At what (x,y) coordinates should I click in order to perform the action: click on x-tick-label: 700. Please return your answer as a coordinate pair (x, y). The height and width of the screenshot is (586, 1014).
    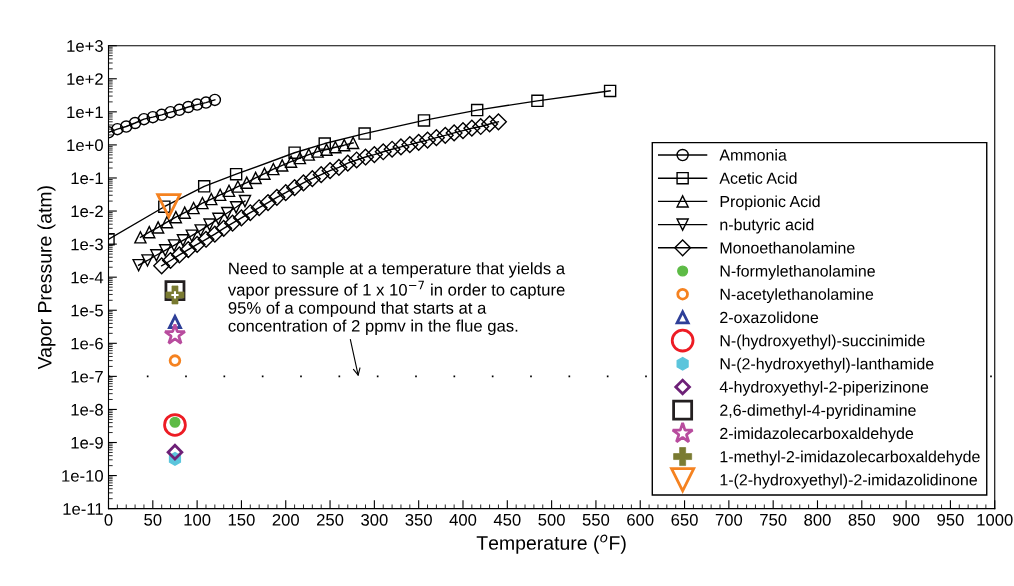
    Looking at the image, I should click on (729, 519).